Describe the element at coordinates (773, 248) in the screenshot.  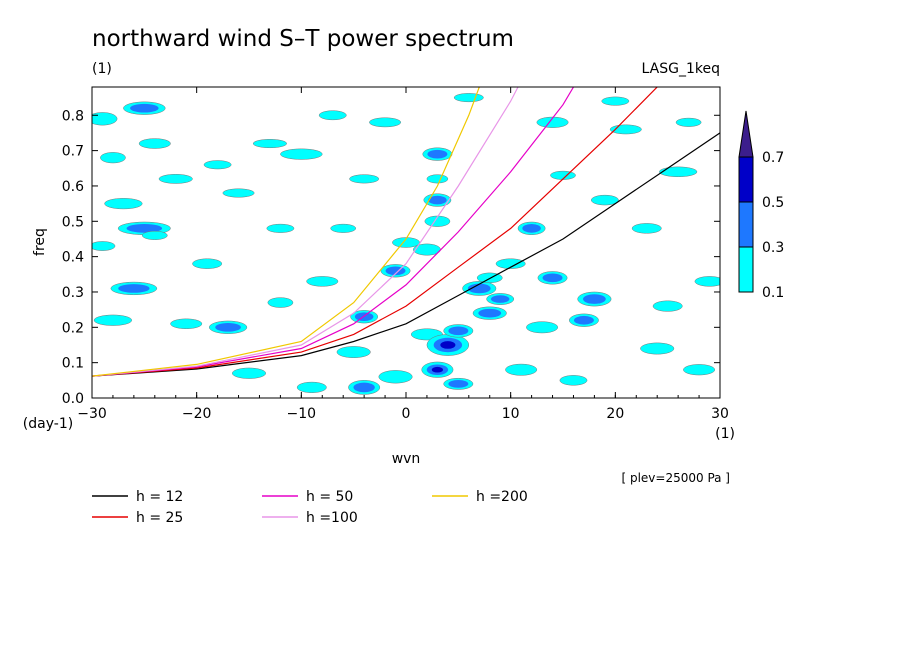
I see `colorbar-label: 0.3` at that location.